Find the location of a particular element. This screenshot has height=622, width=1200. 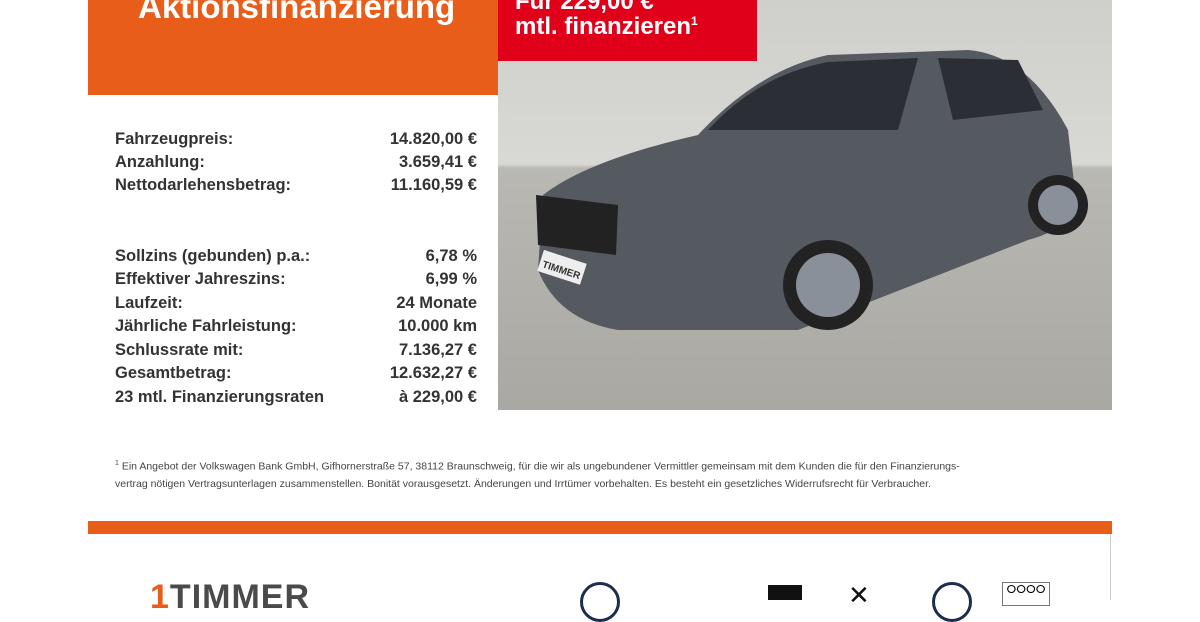

footer-border is located at coordinates (1110, 567).